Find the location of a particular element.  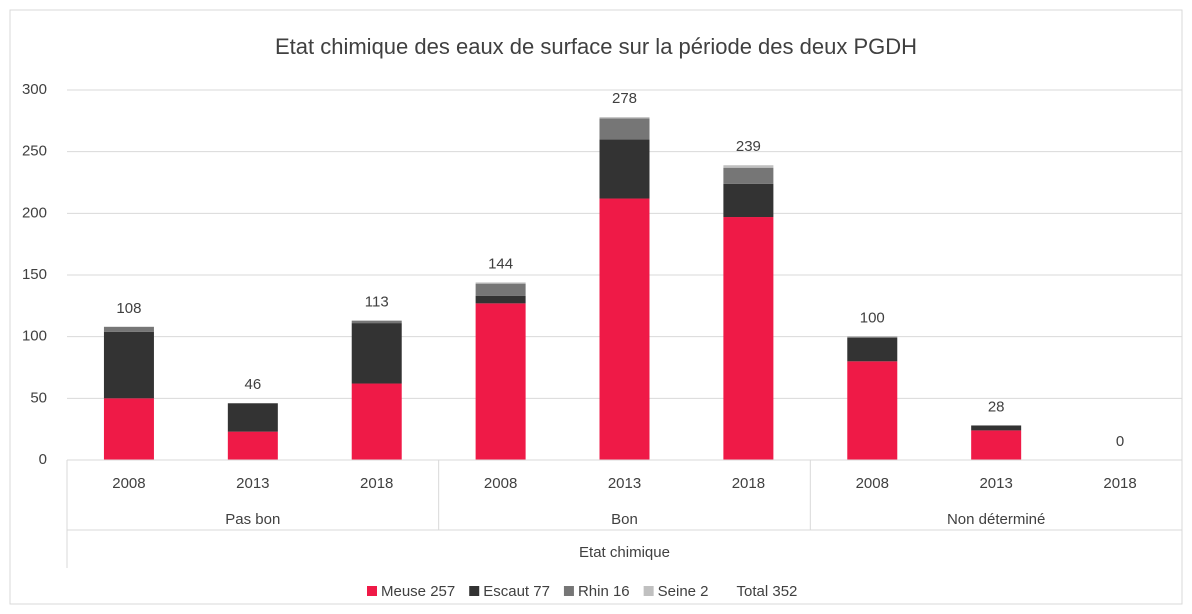

total-label: 239 is located at coordinates (748, 146).